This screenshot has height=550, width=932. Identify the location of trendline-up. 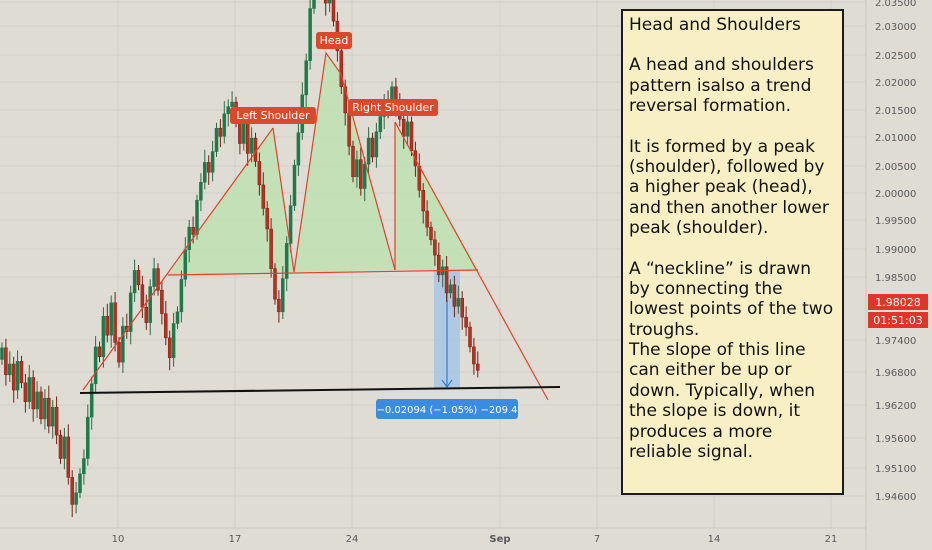
(178, 259).